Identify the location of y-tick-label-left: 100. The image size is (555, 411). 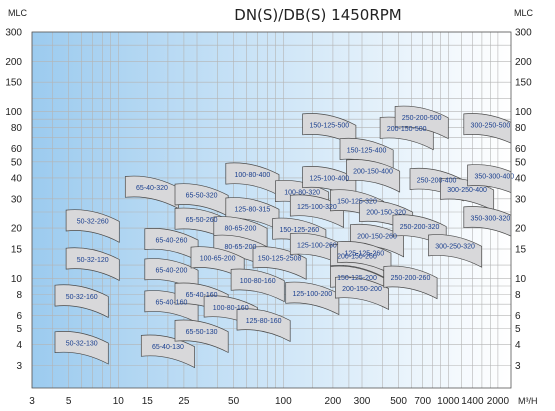
(13, 112).